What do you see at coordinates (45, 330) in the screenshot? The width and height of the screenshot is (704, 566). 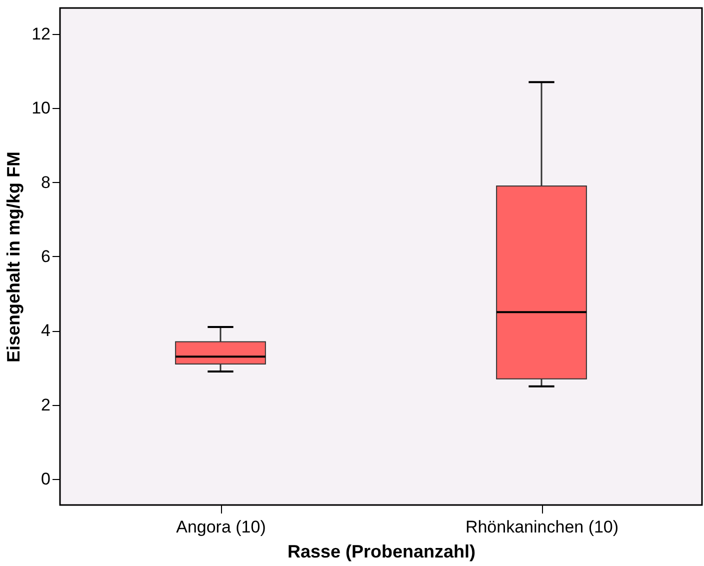 I see `y-tick-label: 4` at bounding box center [45, 330].